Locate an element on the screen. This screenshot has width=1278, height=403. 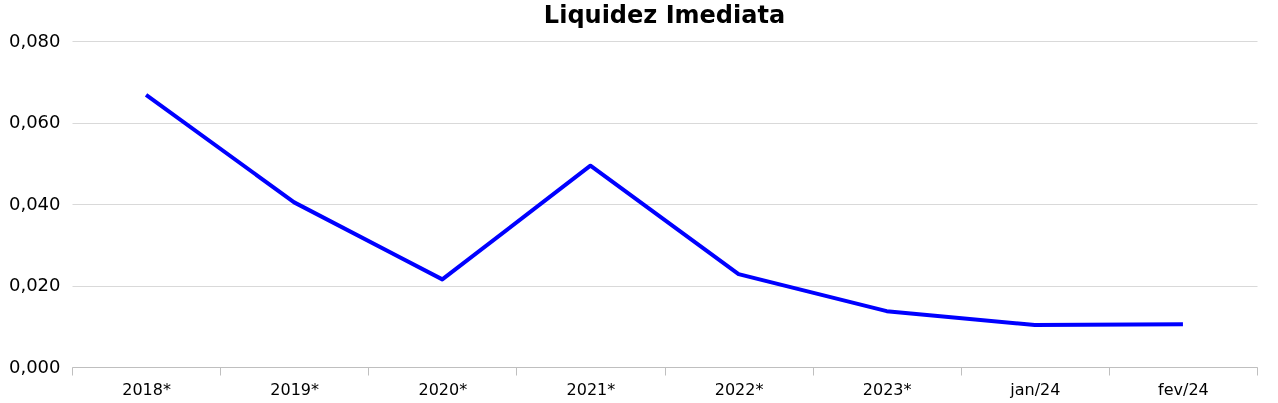
y-tick-label: 0,060 is located at coordinates (34, 121).